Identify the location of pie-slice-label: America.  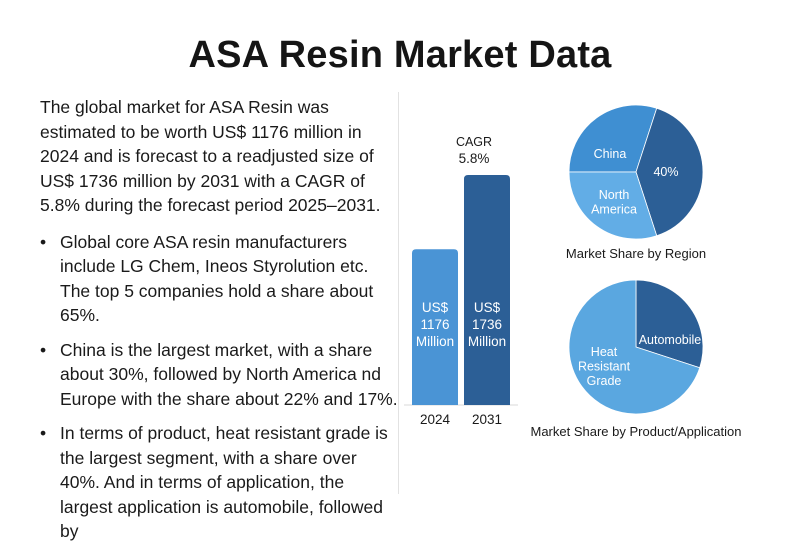
(614, 210).